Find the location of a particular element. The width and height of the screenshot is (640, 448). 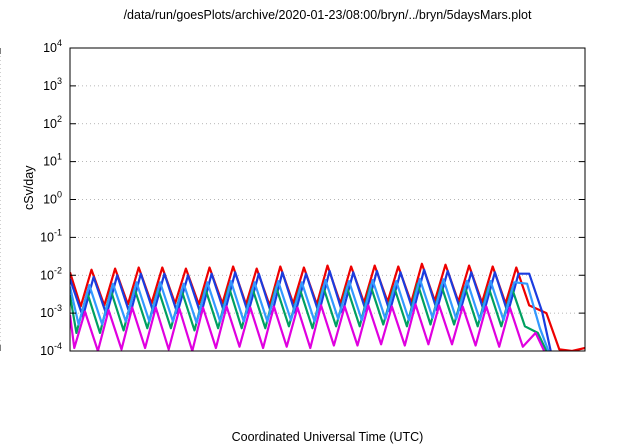

y-tick-label: 10³ is located at coordinates (52, 84).